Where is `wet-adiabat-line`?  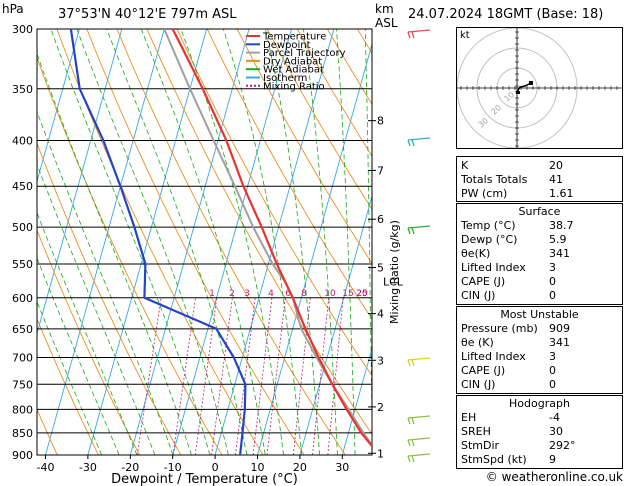
wet-adiabat-line is located at coordinates (346, 242).